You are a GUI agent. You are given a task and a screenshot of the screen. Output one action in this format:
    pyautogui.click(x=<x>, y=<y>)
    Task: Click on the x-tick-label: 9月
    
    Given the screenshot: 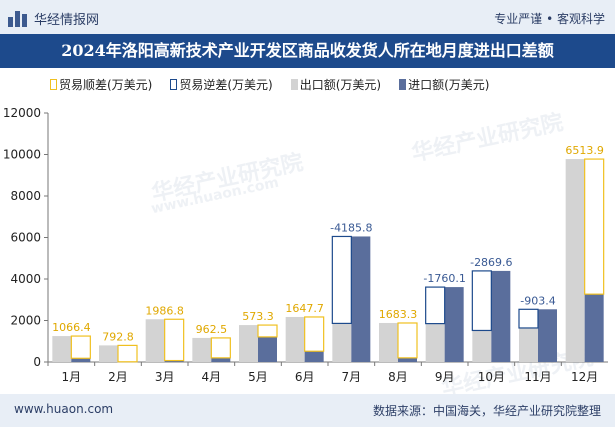 What is the action you would take?
    pyautogui.click(x=445, y=377)
    